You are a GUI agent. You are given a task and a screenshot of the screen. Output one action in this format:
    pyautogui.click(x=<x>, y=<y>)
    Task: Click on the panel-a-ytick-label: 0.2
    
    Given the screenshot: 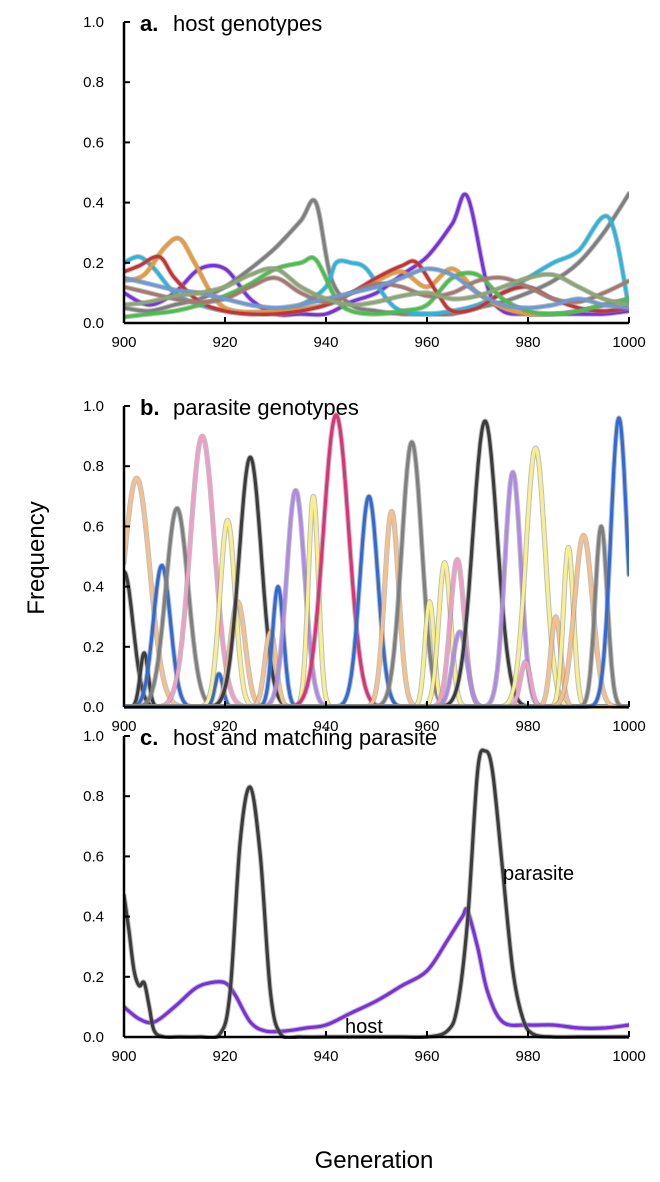 What is the action you would take?
    pyautogui.click(x=93, y=263)
    